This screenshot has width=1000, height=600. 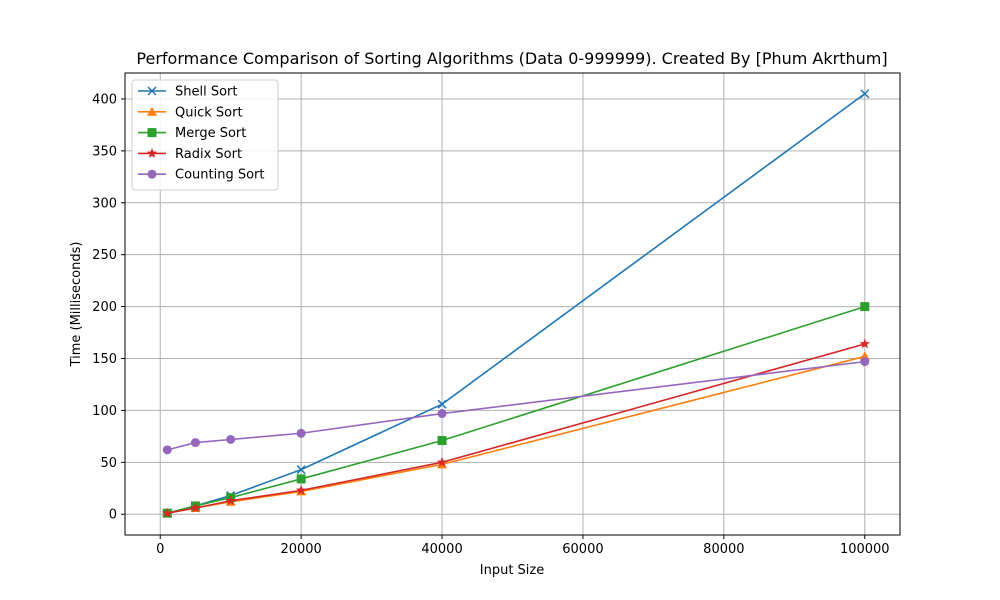 What do you see at coordinates (104, 99) in the screenshot?
I see `y-tick-label: 400` at bounding box center [104, 99].